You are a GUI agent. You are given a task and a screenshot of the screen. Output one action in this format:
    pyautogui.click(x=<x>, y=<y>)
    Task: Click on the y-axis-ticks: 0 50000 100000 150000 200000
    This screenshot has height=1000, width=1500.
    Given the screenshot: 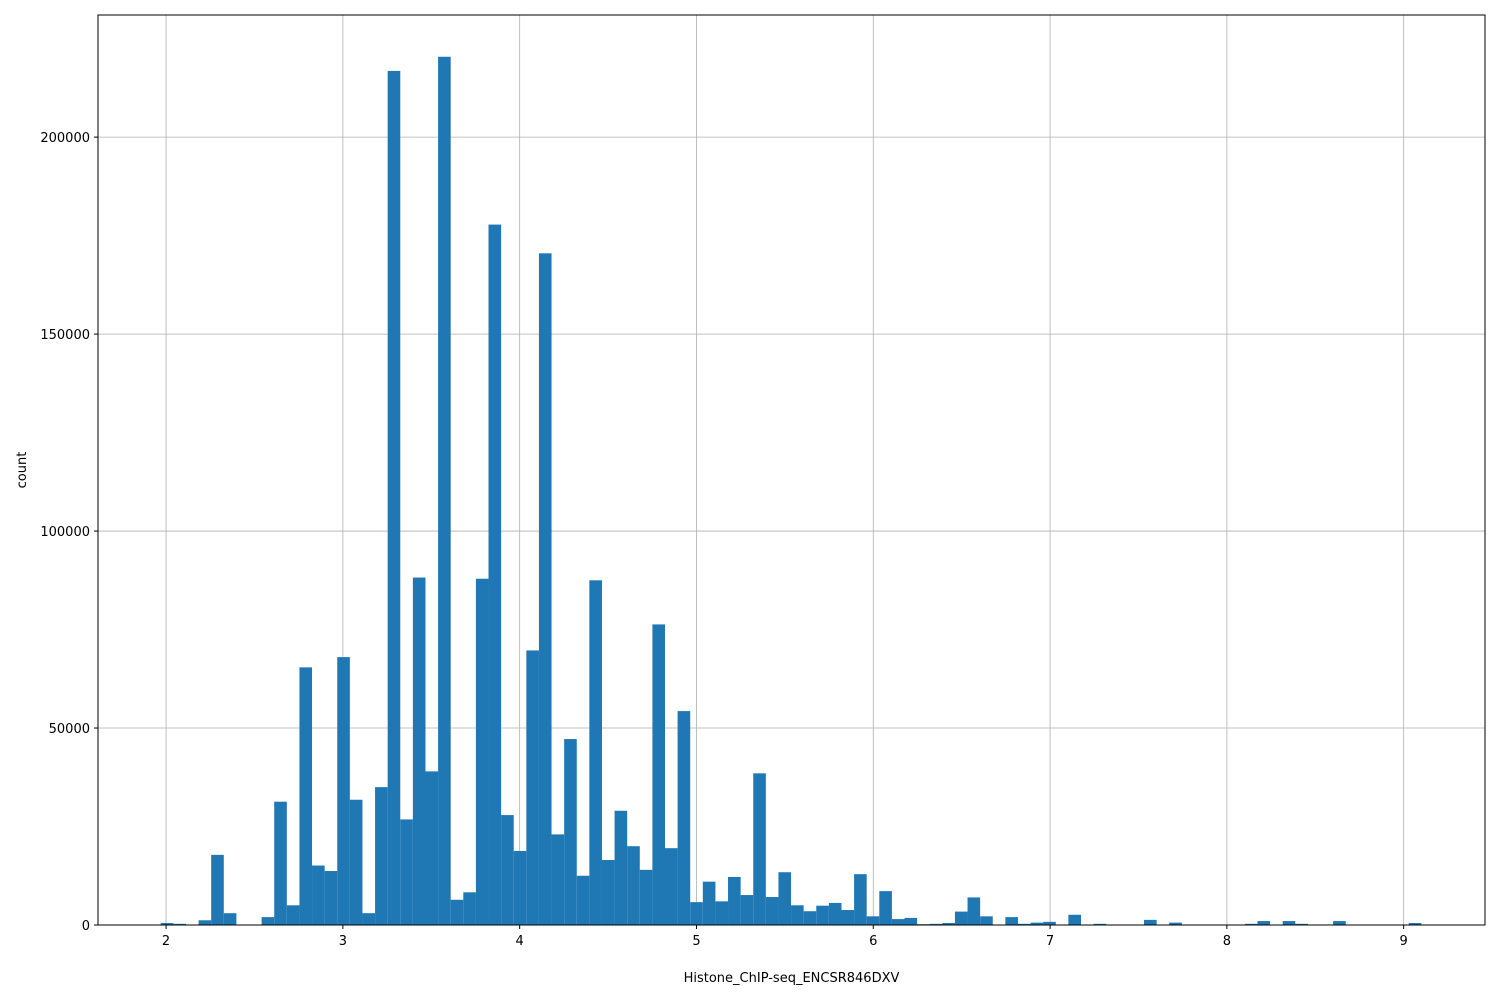 What is the action you would take?
    pyautogui.click(x=69, y=532)
    